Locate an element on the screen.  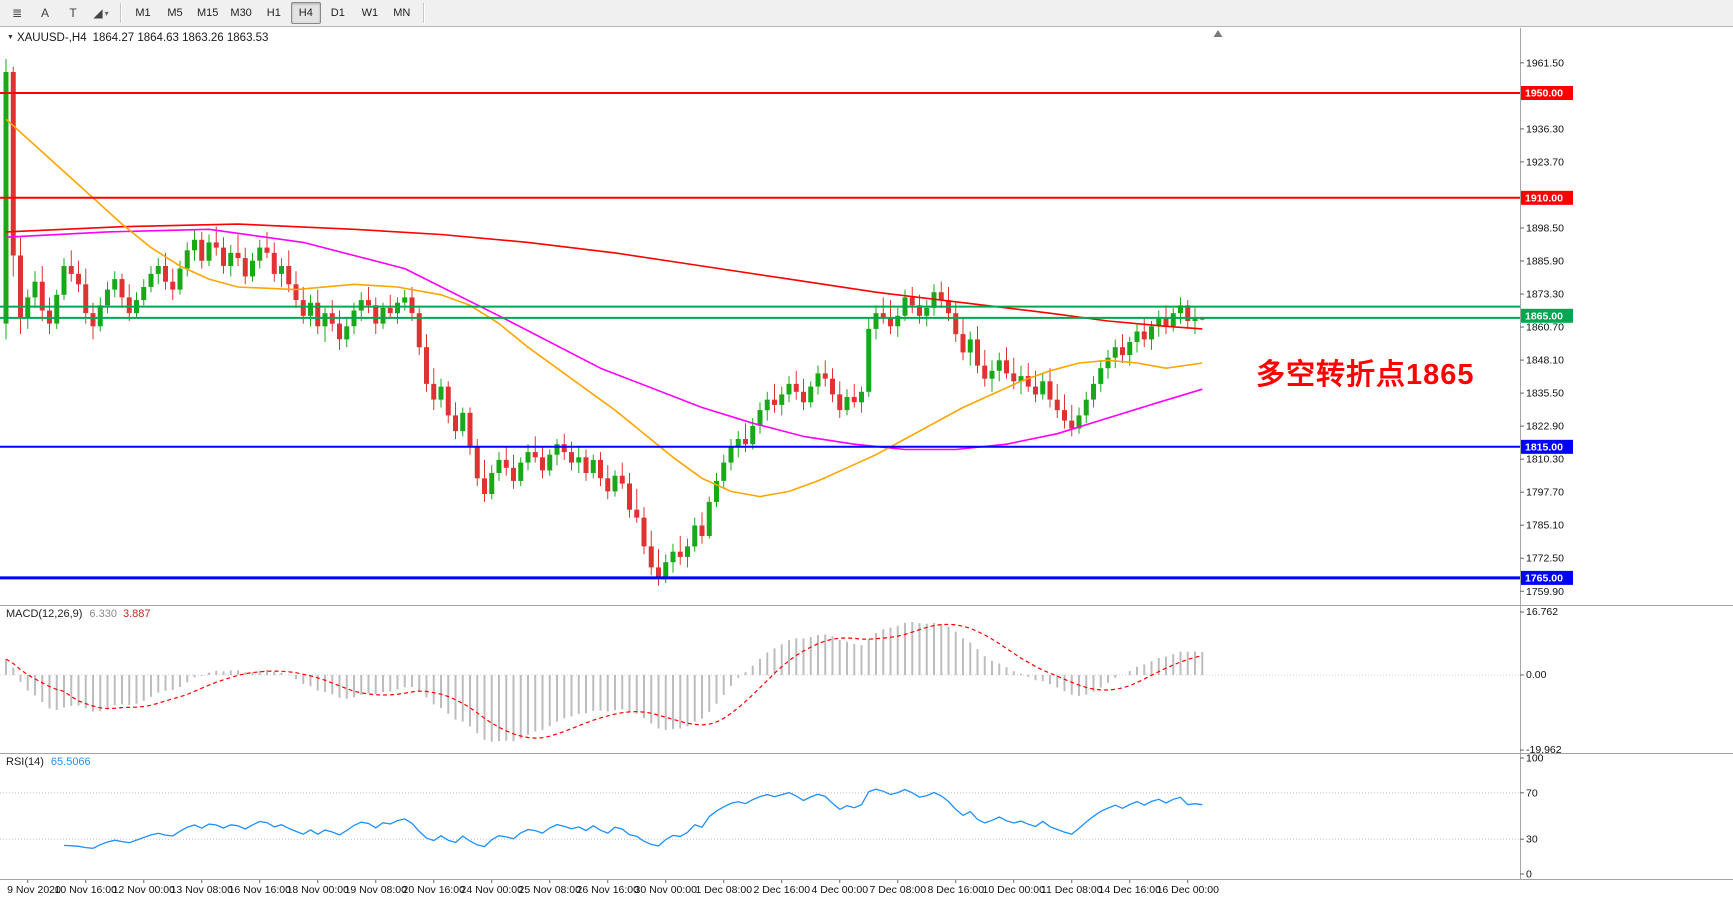
timeframe-m5-button: M5 is located at coordinates (175, 13).